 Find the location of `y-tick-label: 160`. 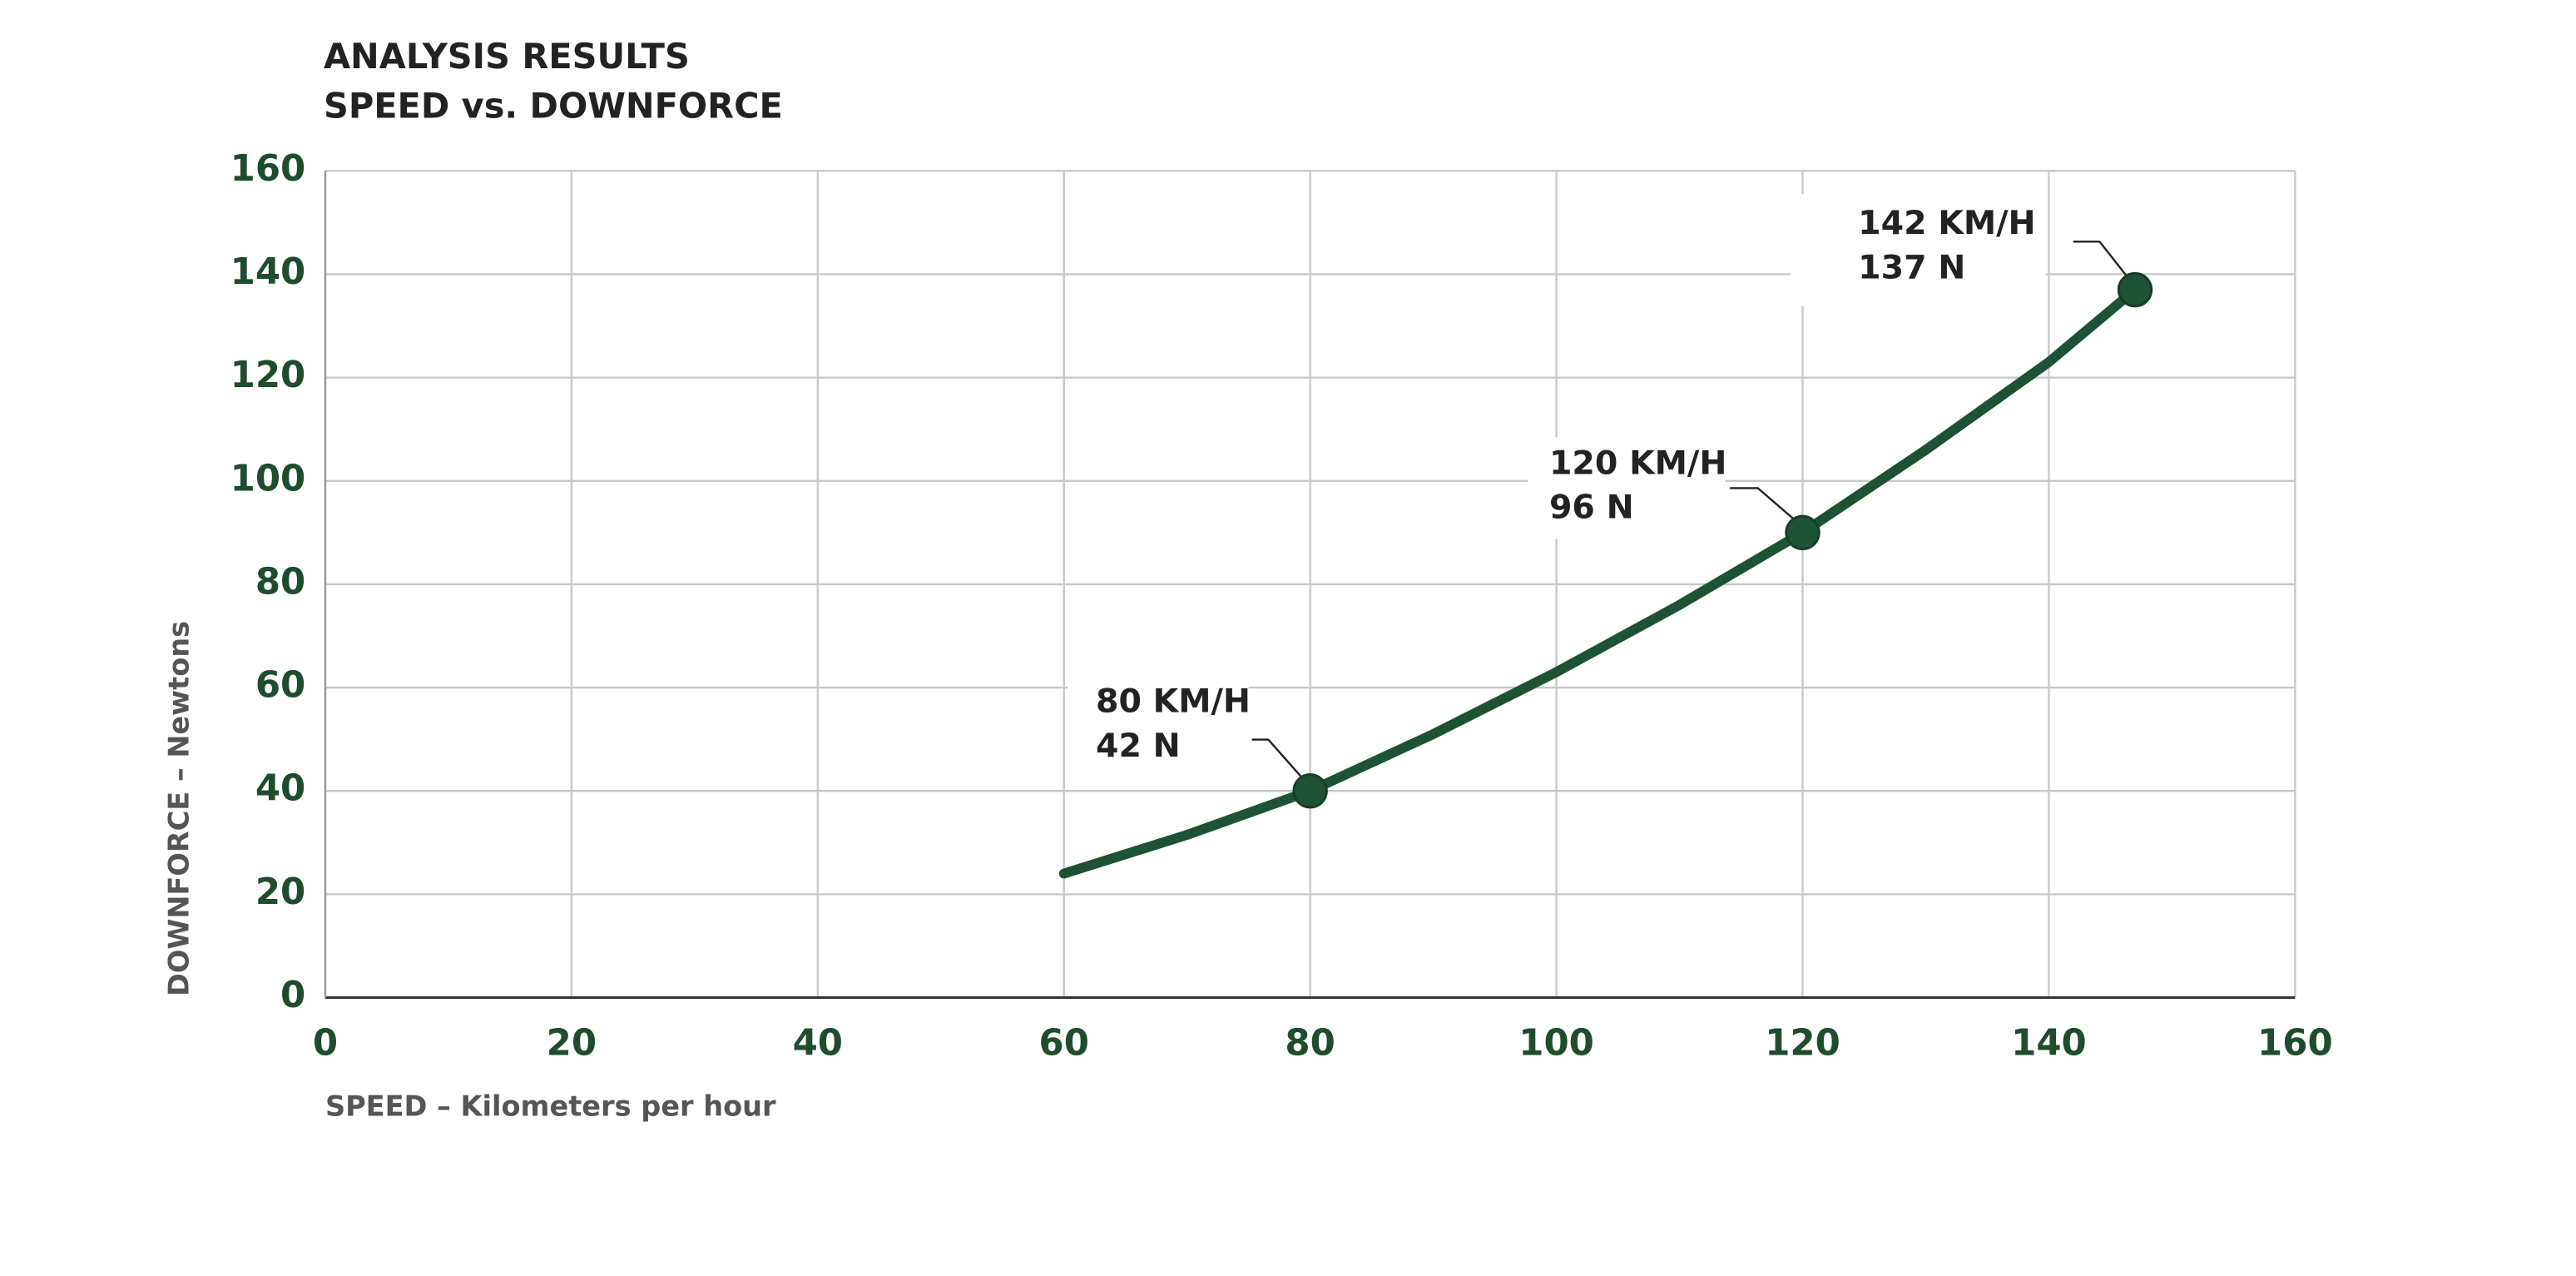

y-tick-label: 160 is located at coordinates (268, 169).